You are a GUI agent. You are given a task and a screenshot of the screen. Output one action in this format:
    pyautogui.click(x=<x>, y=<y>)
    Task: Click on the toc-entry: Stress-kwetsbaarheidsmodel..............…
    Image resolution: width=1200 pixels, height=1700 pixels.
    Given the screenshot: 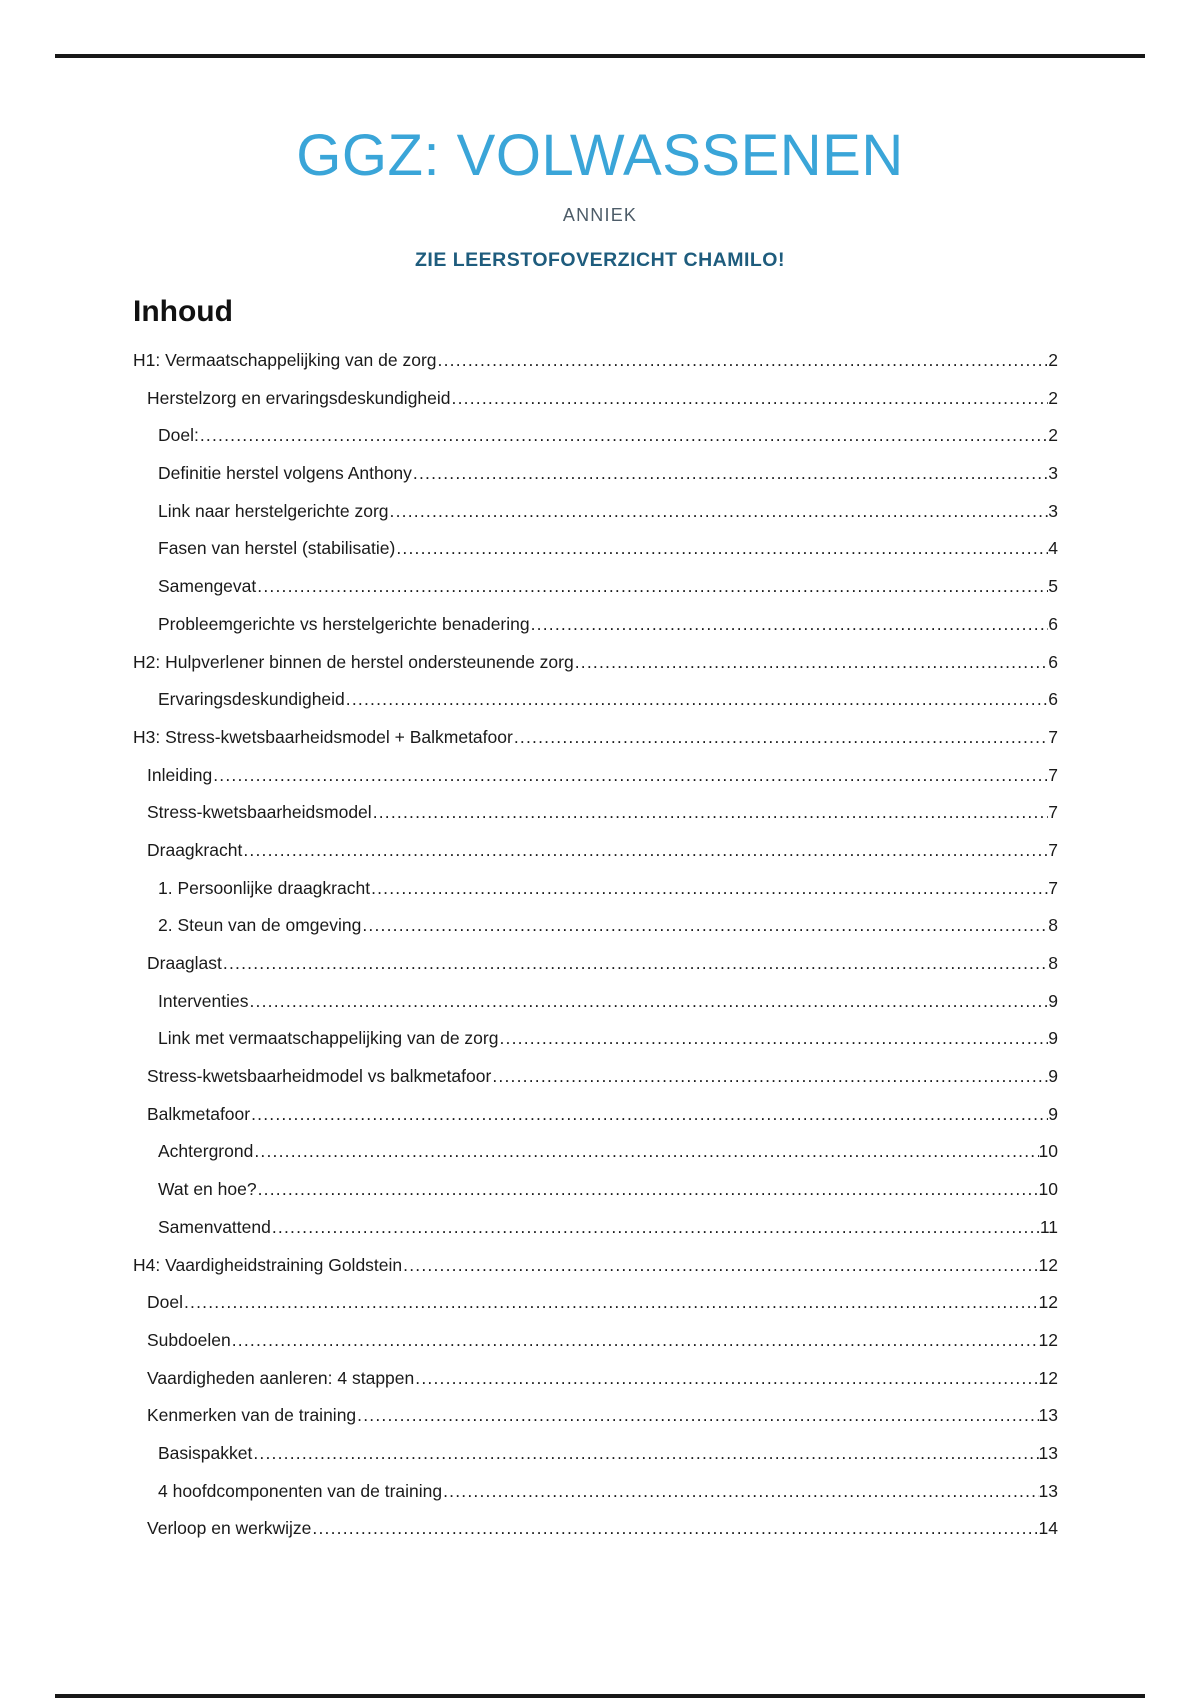 What is the action you would take?
    pyautogui.click(x=595, y=816)
    